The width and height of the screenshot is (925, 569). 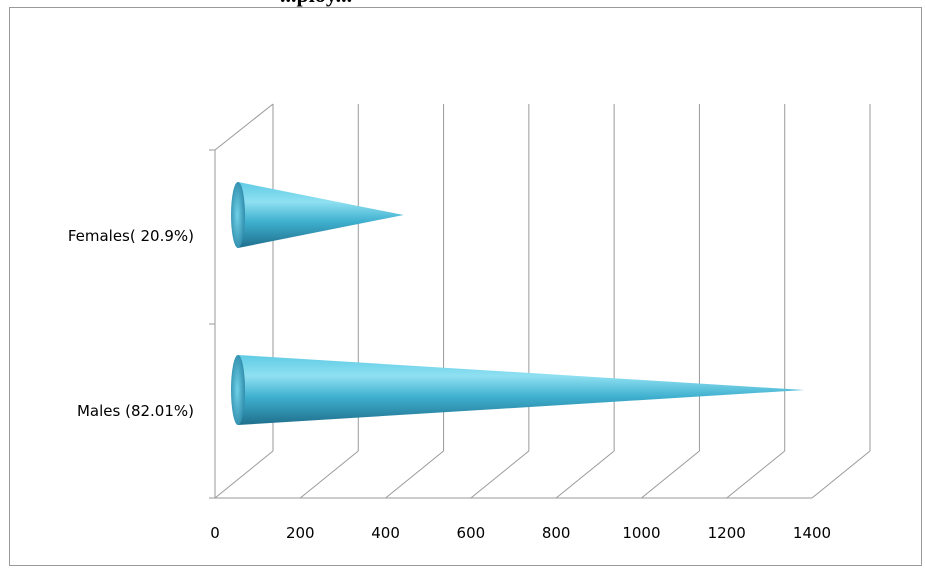 I want to click on x-tick-label: 1400, so click(x=812, y=533).